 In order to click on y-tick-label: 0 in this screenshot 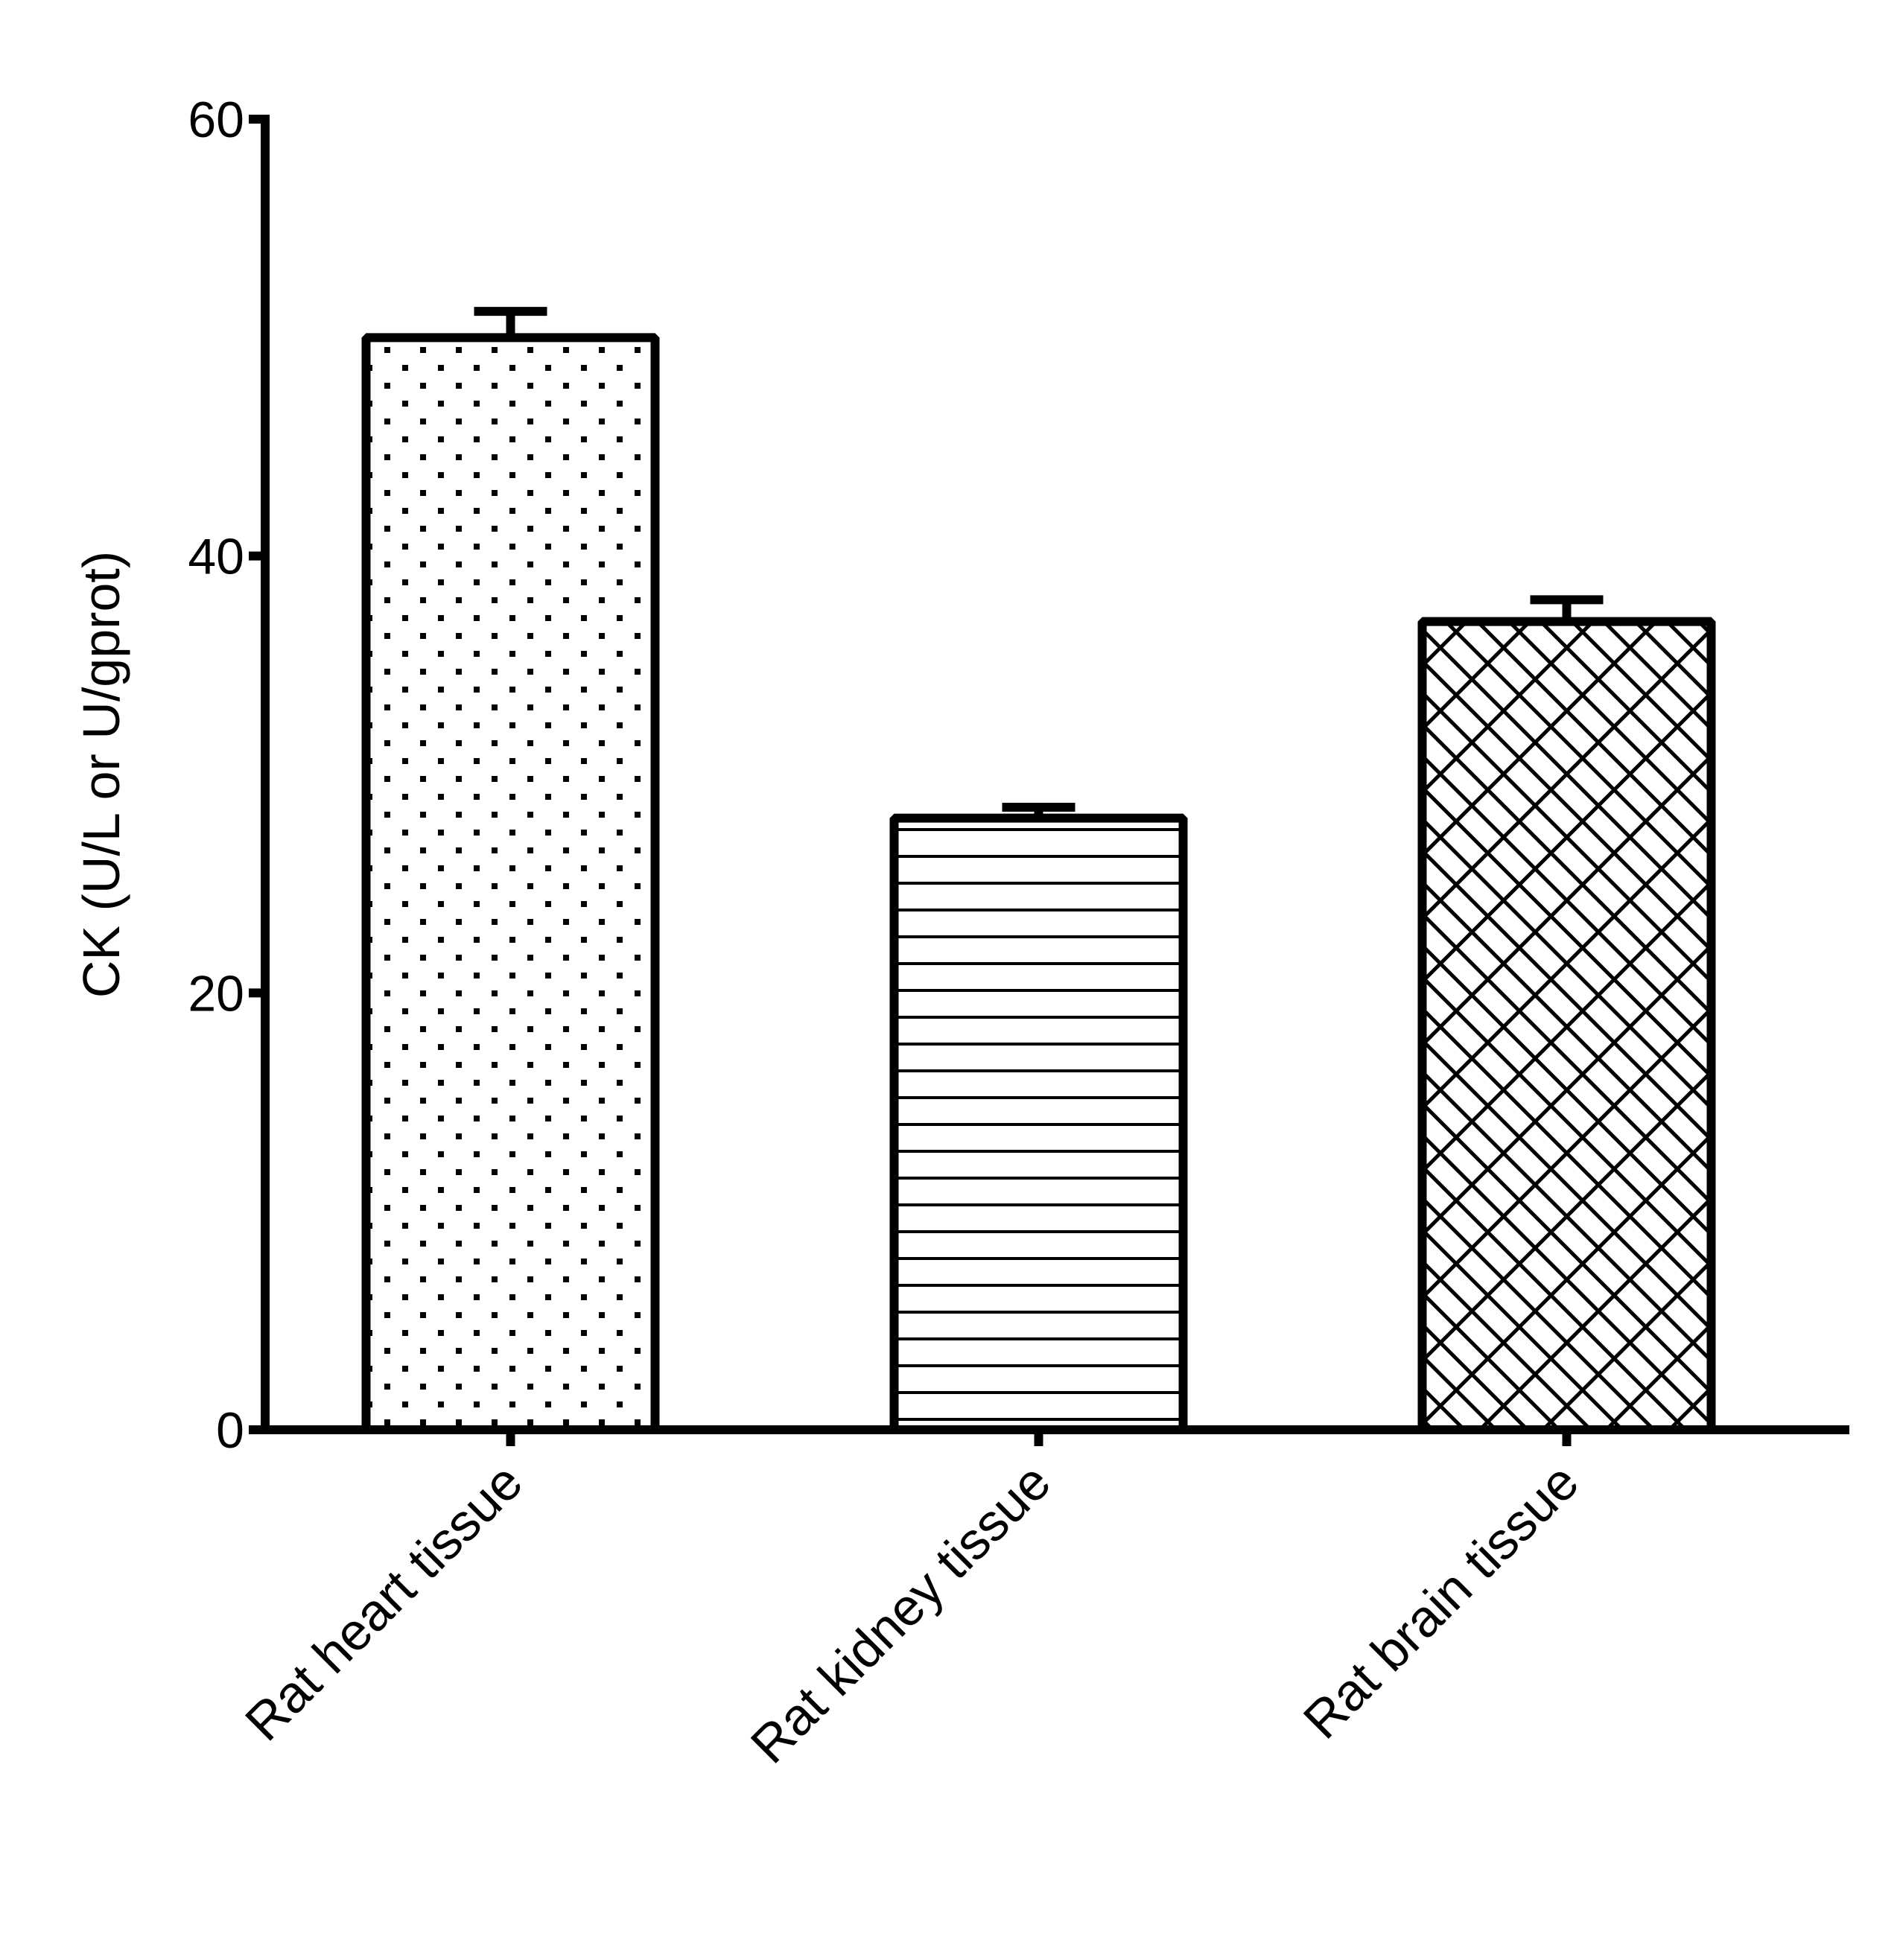, I will do `click(230, 1430)`.